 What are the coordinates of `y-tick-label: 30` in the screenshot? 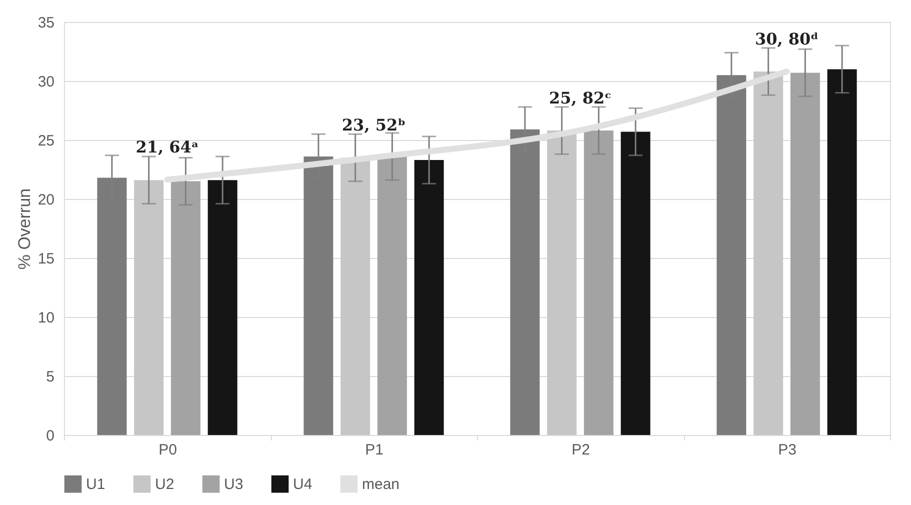 It's located at (46, 82).